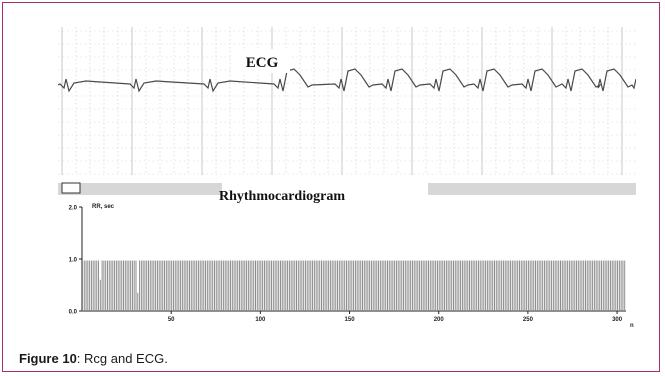 This screenshot has width=665, height=376. I want to click on caption-text: : Rcg and ECG., so click(122, 358).